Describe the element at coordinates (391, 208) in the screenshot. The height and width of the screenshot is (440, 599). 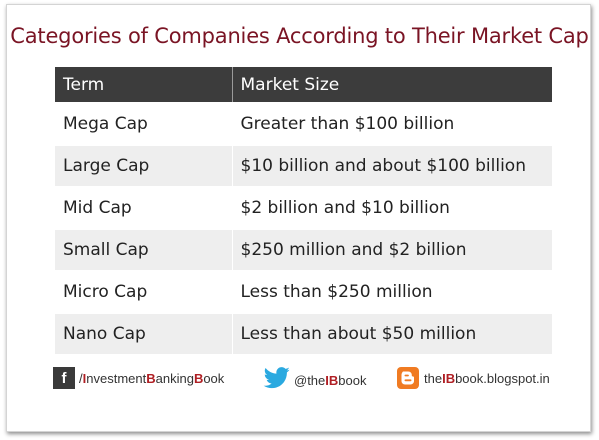
I see `cell-market-size: $2 billion and $10 billion` at that location.